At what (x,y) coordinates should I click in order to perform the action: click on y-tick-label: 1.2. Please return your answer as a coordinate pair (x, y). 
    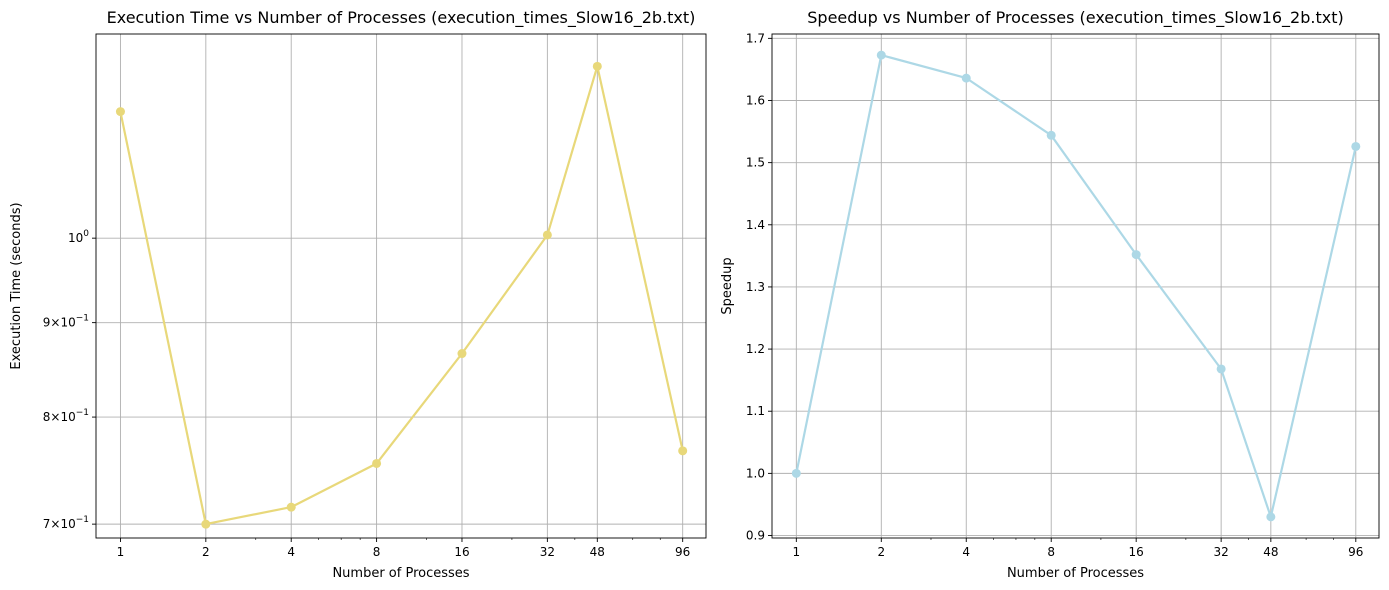
    Looking at the image, I should click on (755, 349).